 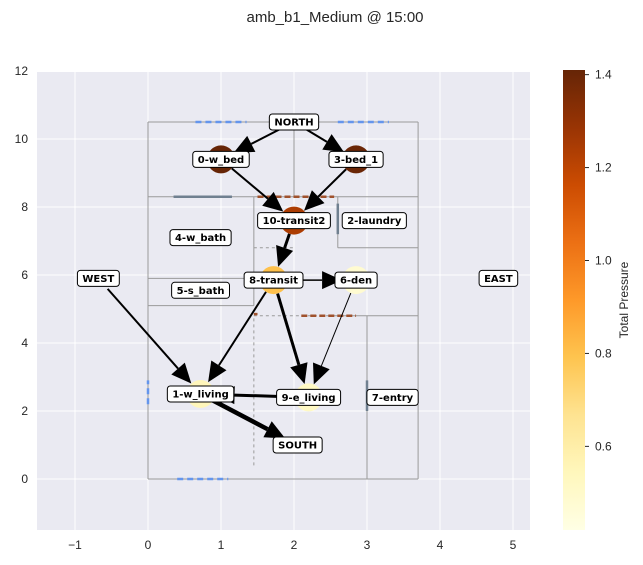 I want to click on node-label-3-bed_1: 3-bed_1, so click(x=356, y=159).